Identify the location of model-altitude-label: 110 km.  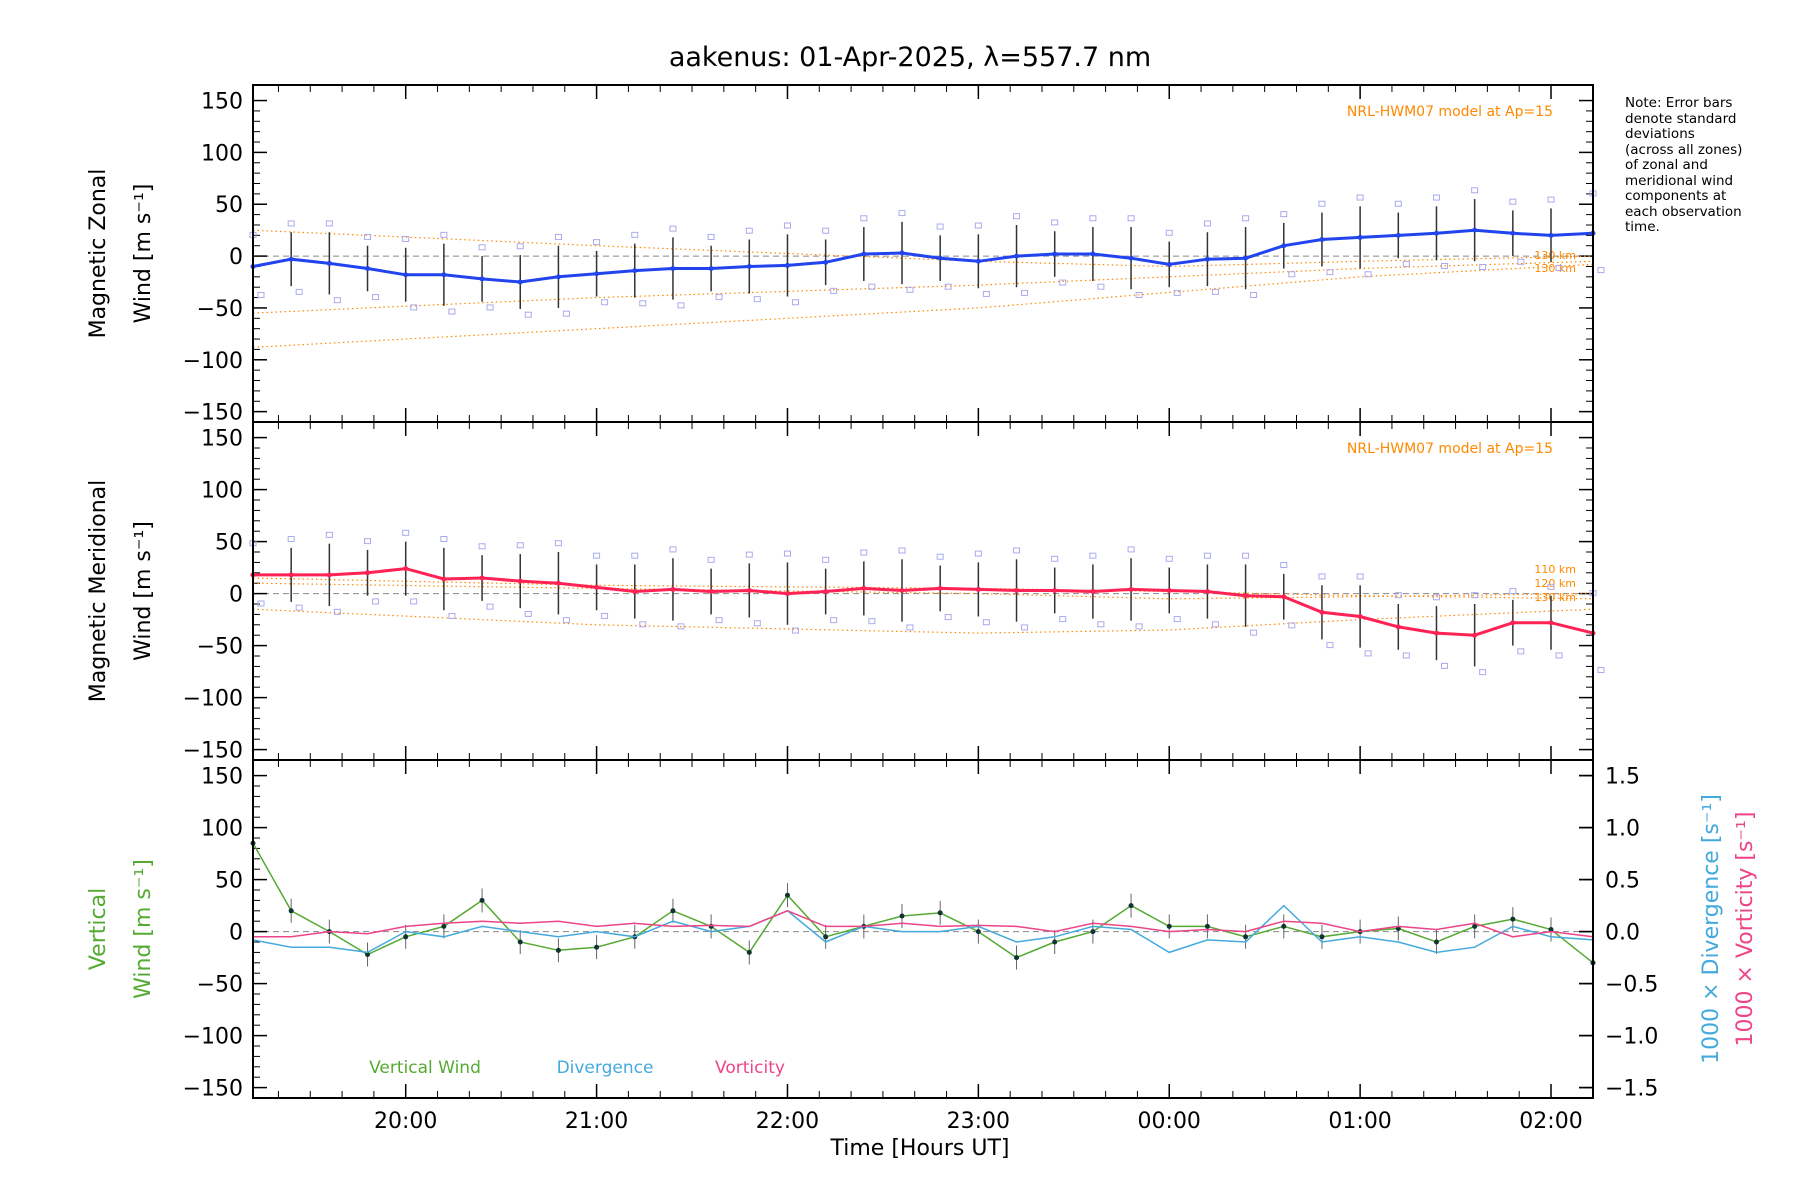
(1555, 569).